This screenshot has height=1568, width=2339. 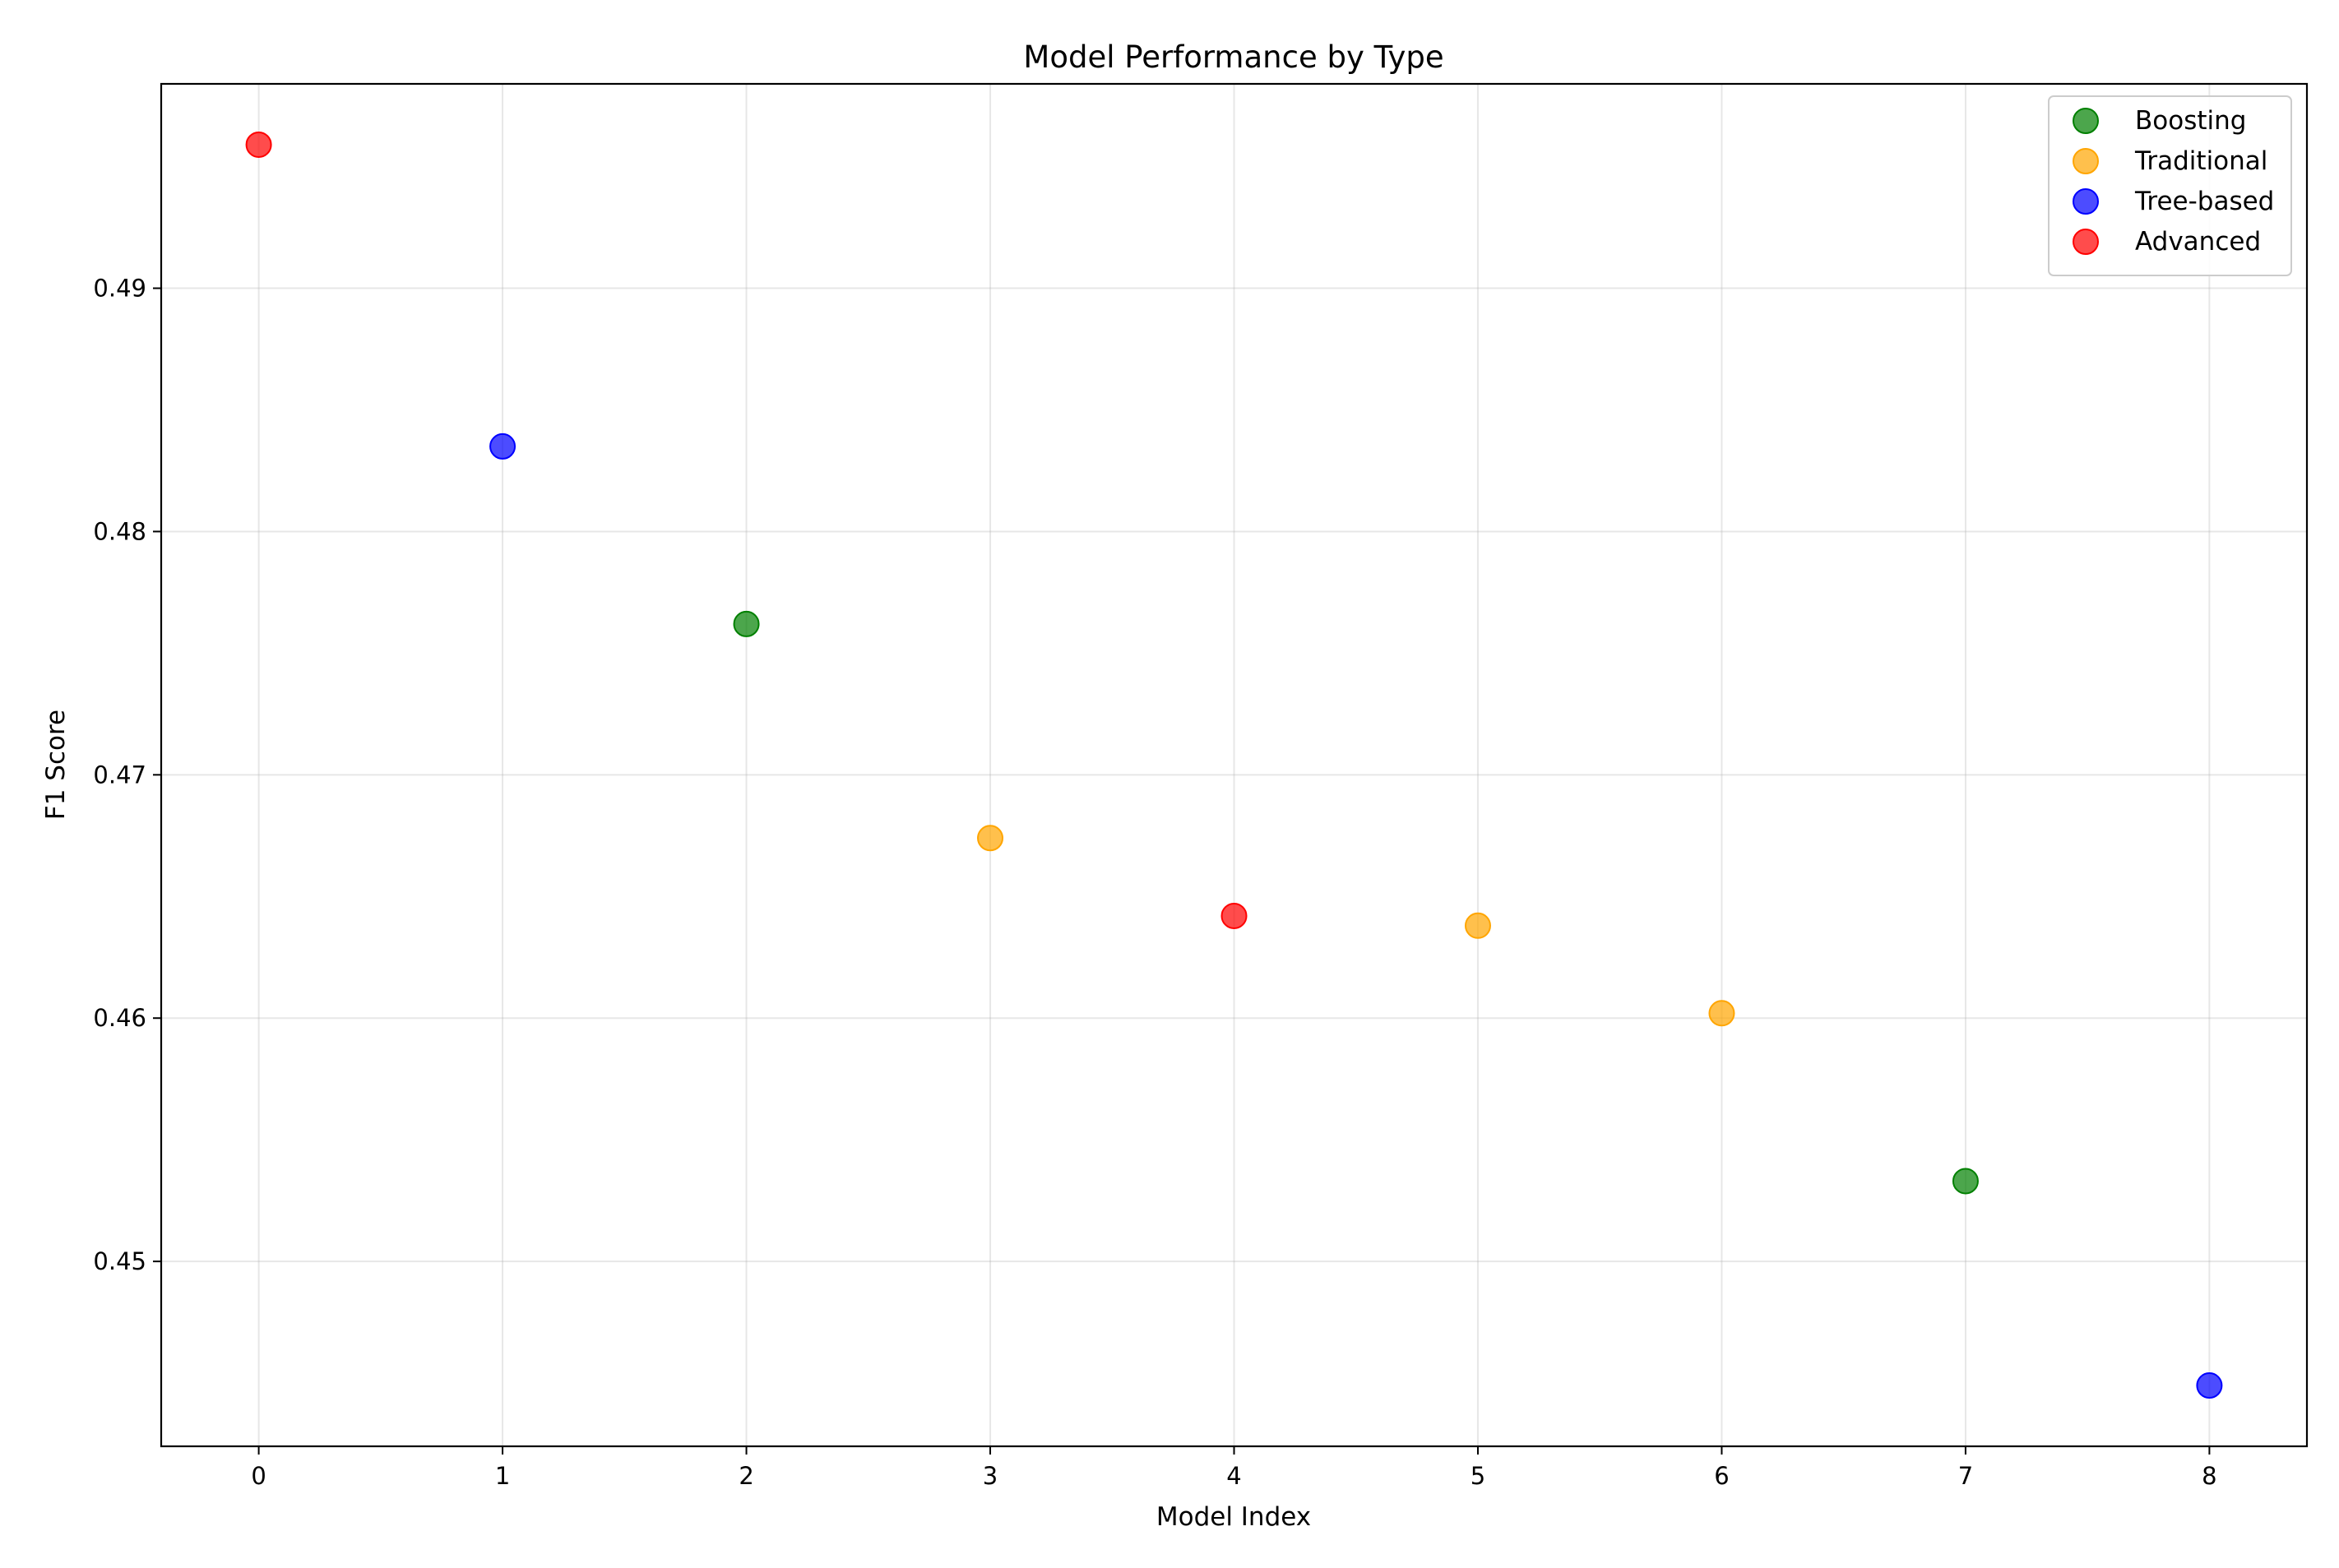 I want to click on x-tick-label: 7, so click(x=1965, y=1476).